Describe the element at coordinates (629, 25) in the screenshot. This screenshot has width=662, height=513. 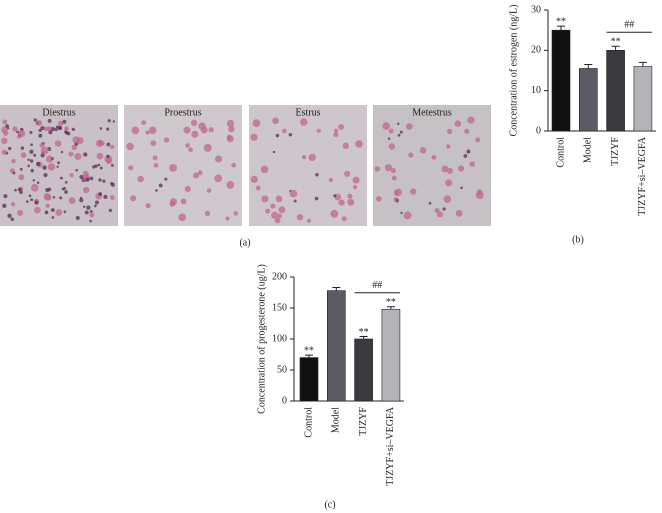
I see `bracket-label: ##` at that location.